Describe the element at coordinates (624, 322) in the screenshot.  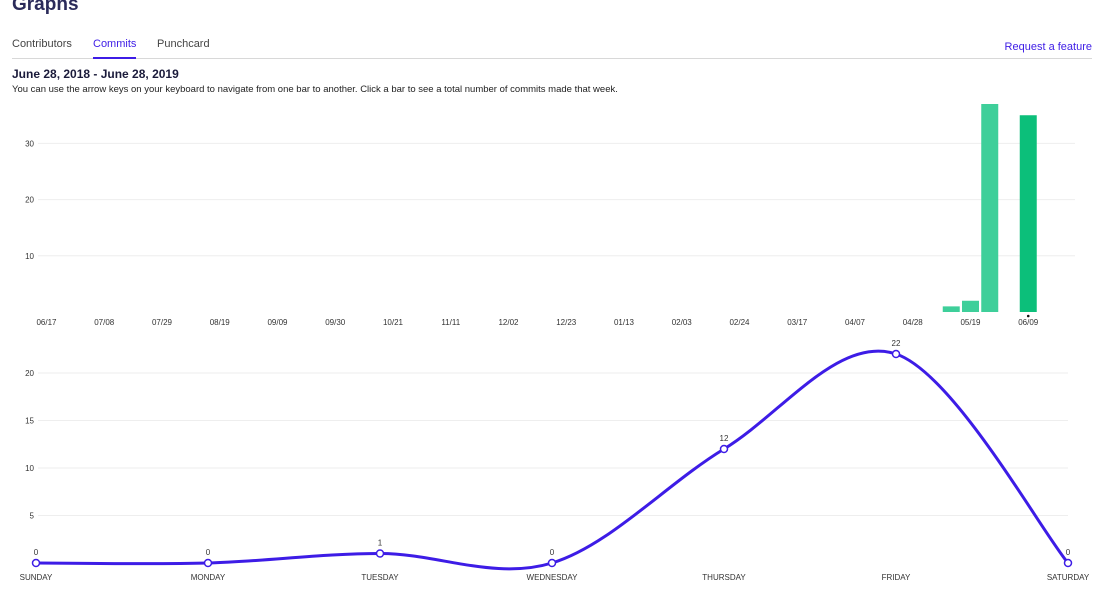
I see `x-tick-label: 01/13` at that location.